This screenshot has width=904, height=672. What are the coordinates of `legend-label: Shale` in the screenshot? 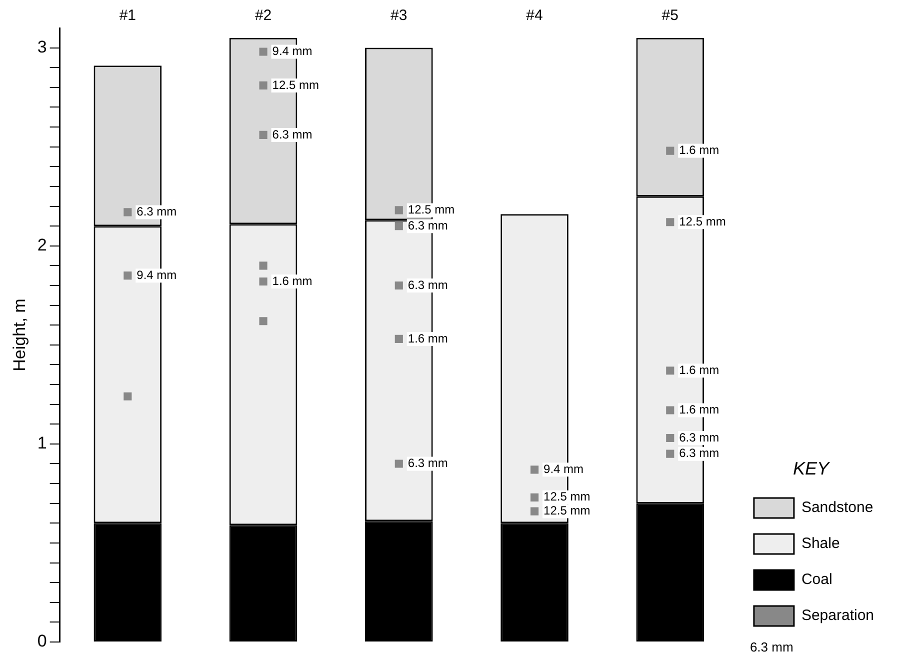 It's located at (820, 543).